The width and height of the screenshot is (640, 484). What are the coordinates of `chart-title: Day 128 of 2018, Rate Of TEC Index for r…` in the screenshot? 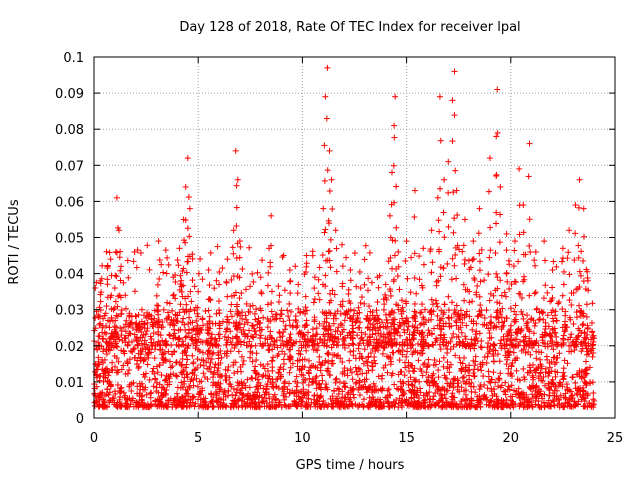 It's located at (349, 27).